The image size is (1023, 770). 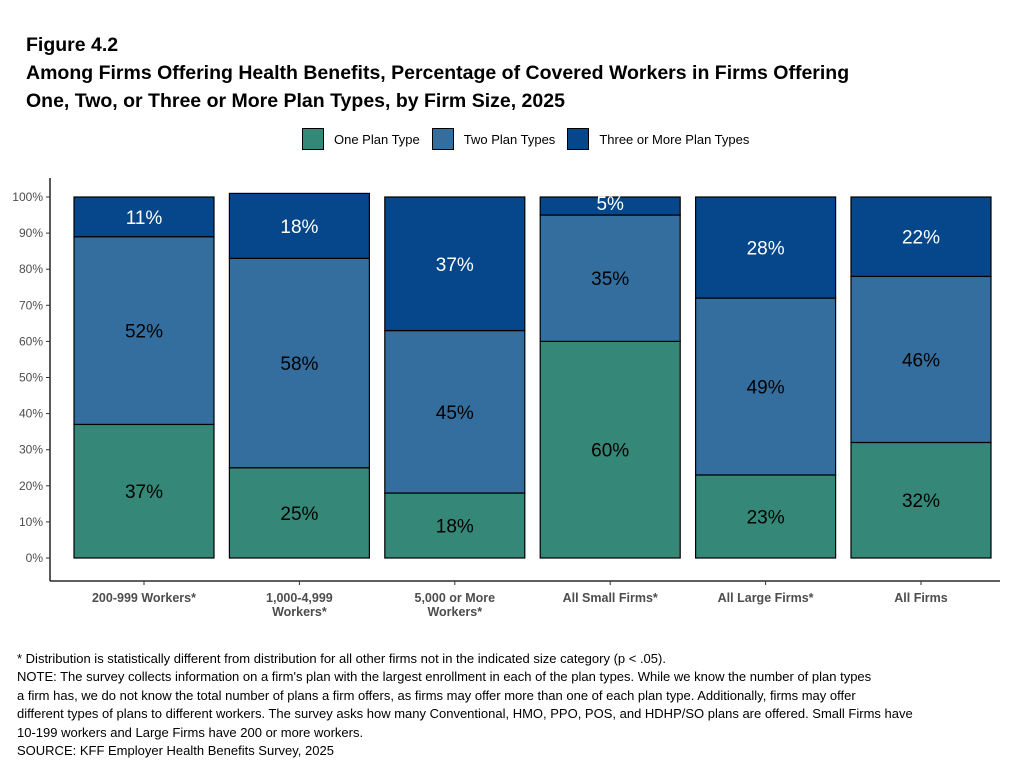 What do you see at coordinates (610, 598) in the screenshot?
I see `x-tick-label: All Small Firms*` at bounding box center [610, 598].